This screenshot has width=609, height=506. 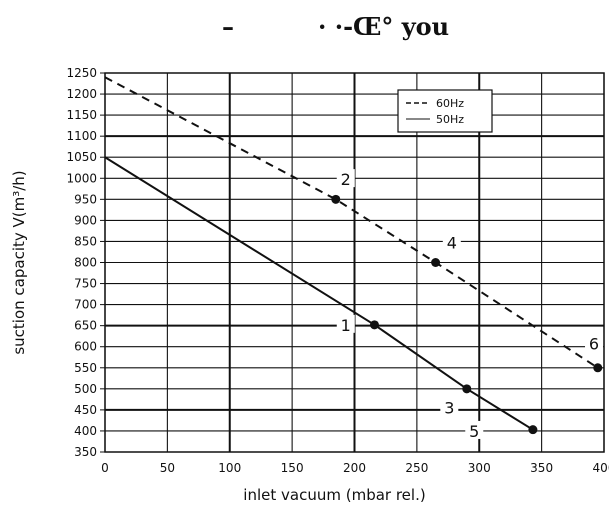 What do you see at coordinates (85, 389) in the screenshot?
I see `y-tick-label: 500` at bounding box center [85, 389].